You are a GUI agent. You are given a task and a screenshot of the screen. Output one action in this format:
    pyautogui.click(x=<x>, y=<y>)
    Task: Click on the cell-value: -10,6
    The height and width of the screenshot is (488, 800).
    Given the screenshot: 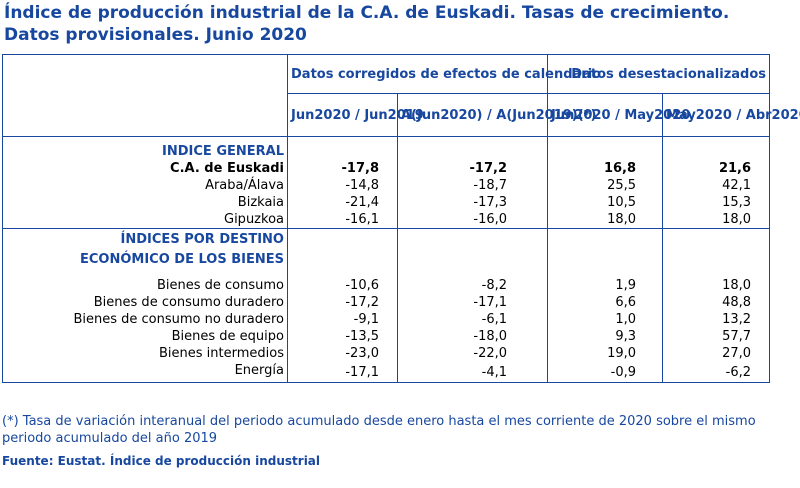 What is the action you would take?
    pyautogui.click(x=342, y=285)
    